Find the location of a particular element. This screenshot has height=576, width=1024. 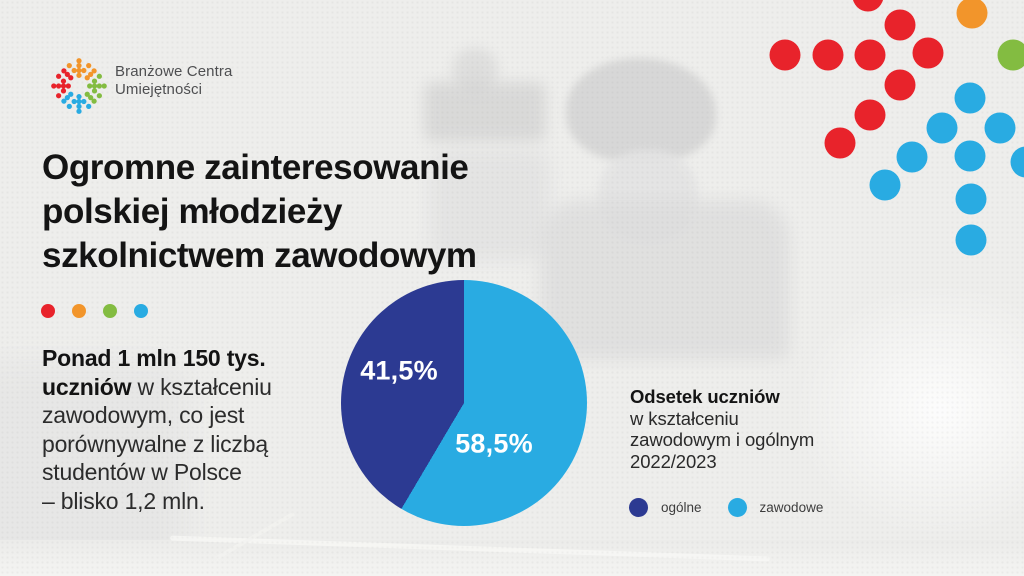

chart-caption-line2: w kształceniu is located at coordinates (684, 418).